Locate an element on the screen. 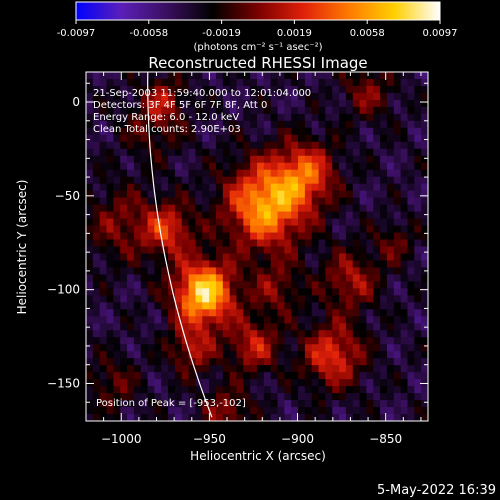  y-tick-label: −100 is located at coordinates (63, 290).